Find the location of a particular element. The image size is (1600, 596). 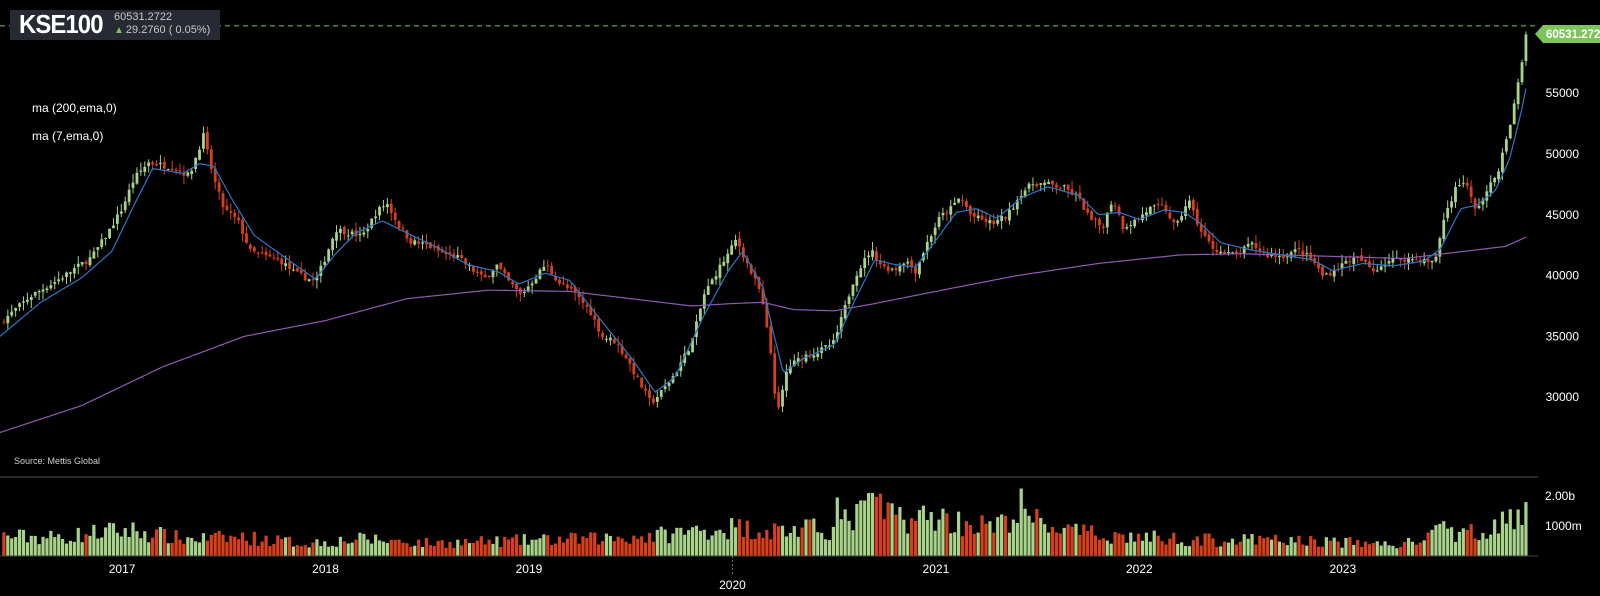

study-label-ema7: ma (7,ema,0) is located at coordinates (68, 136).